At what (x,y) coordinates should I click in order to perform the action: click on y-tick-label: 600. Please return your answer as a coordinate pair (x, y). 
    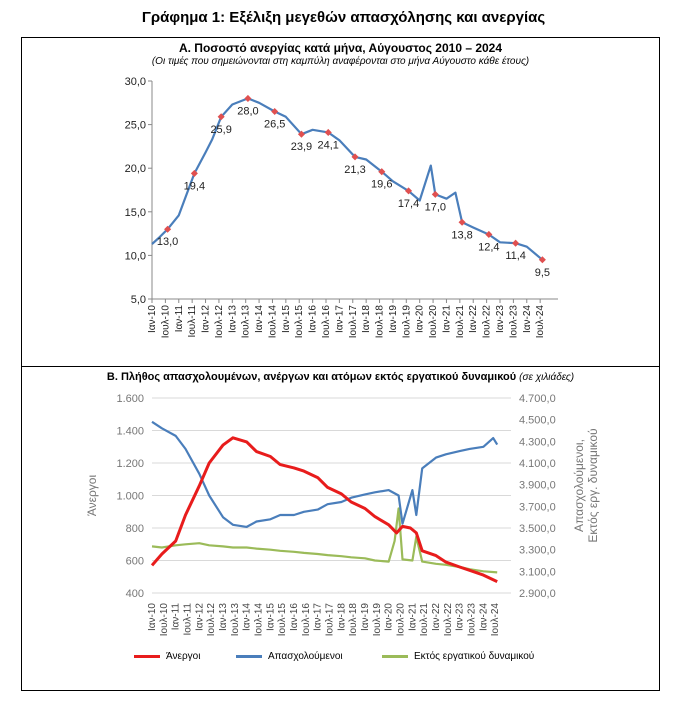
    Looking at the image, I should click on (135, 562).